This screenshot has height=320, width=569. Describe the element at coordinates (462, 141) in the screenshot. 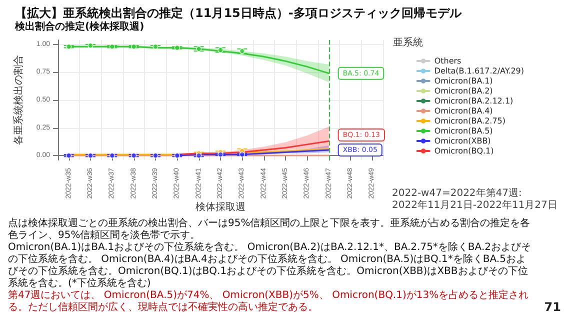

I see `legend-label: Omicron(XBB)` at that location.